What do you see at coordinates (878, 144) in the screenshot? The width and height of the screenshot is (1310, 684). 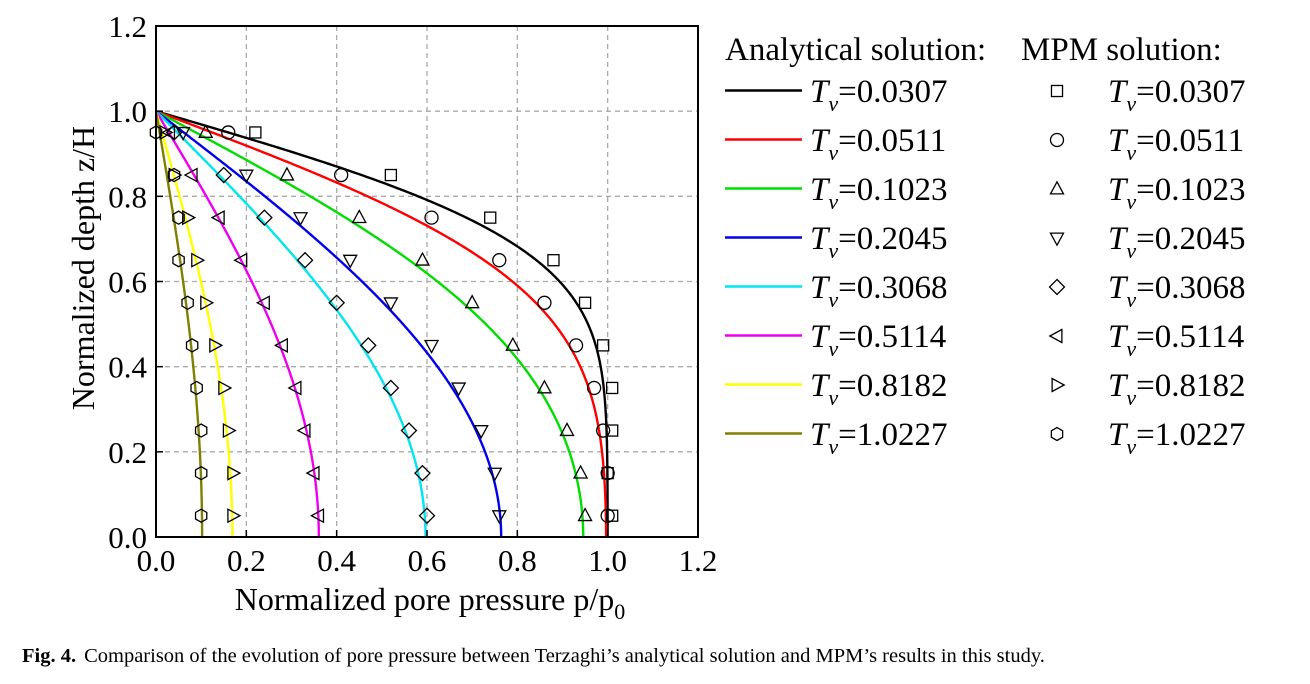 I see `legend-label-analytical-2: Tv=0.0511` at bounding box center [878, 144].